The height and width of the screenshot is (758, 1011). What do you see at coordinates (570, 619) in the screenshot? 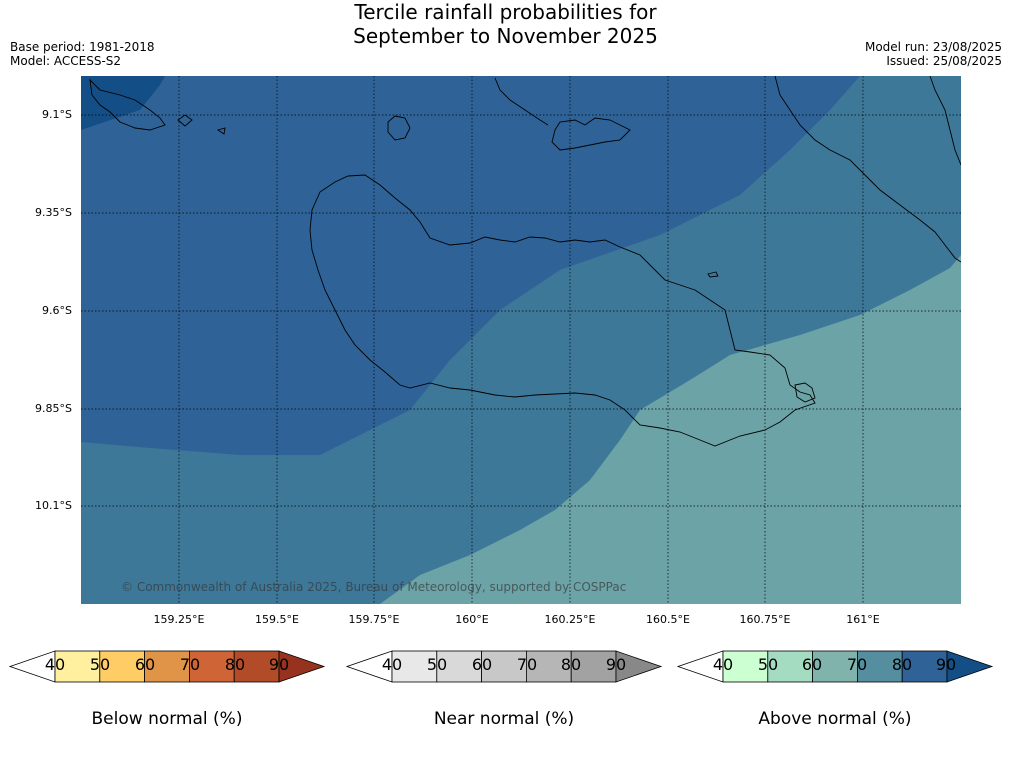
I see `lon-label-160-25: 160.25°E` at bounding box center [570, 619].